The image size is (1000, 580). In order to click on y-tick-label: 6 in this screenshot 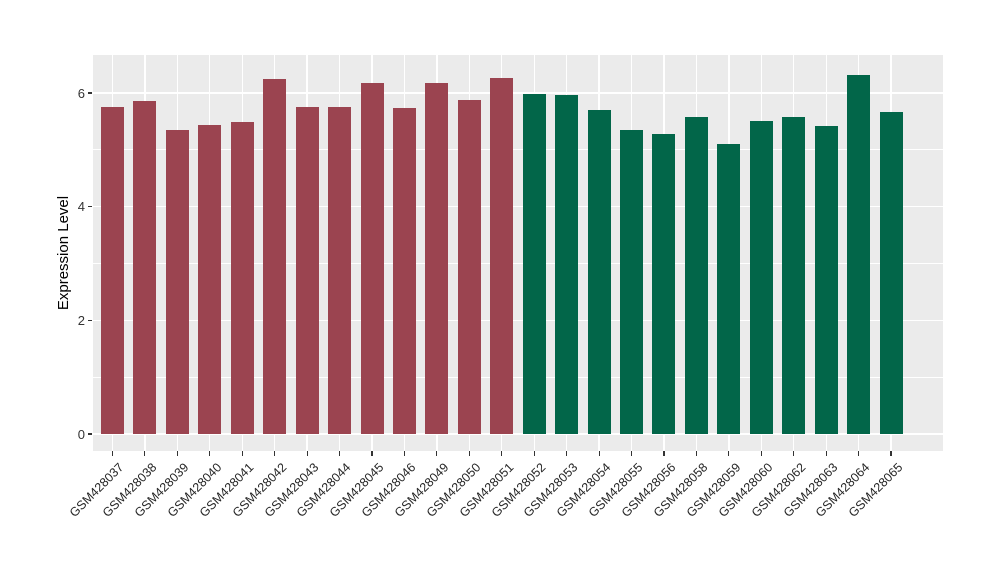, I will do `click(81, 93)`.